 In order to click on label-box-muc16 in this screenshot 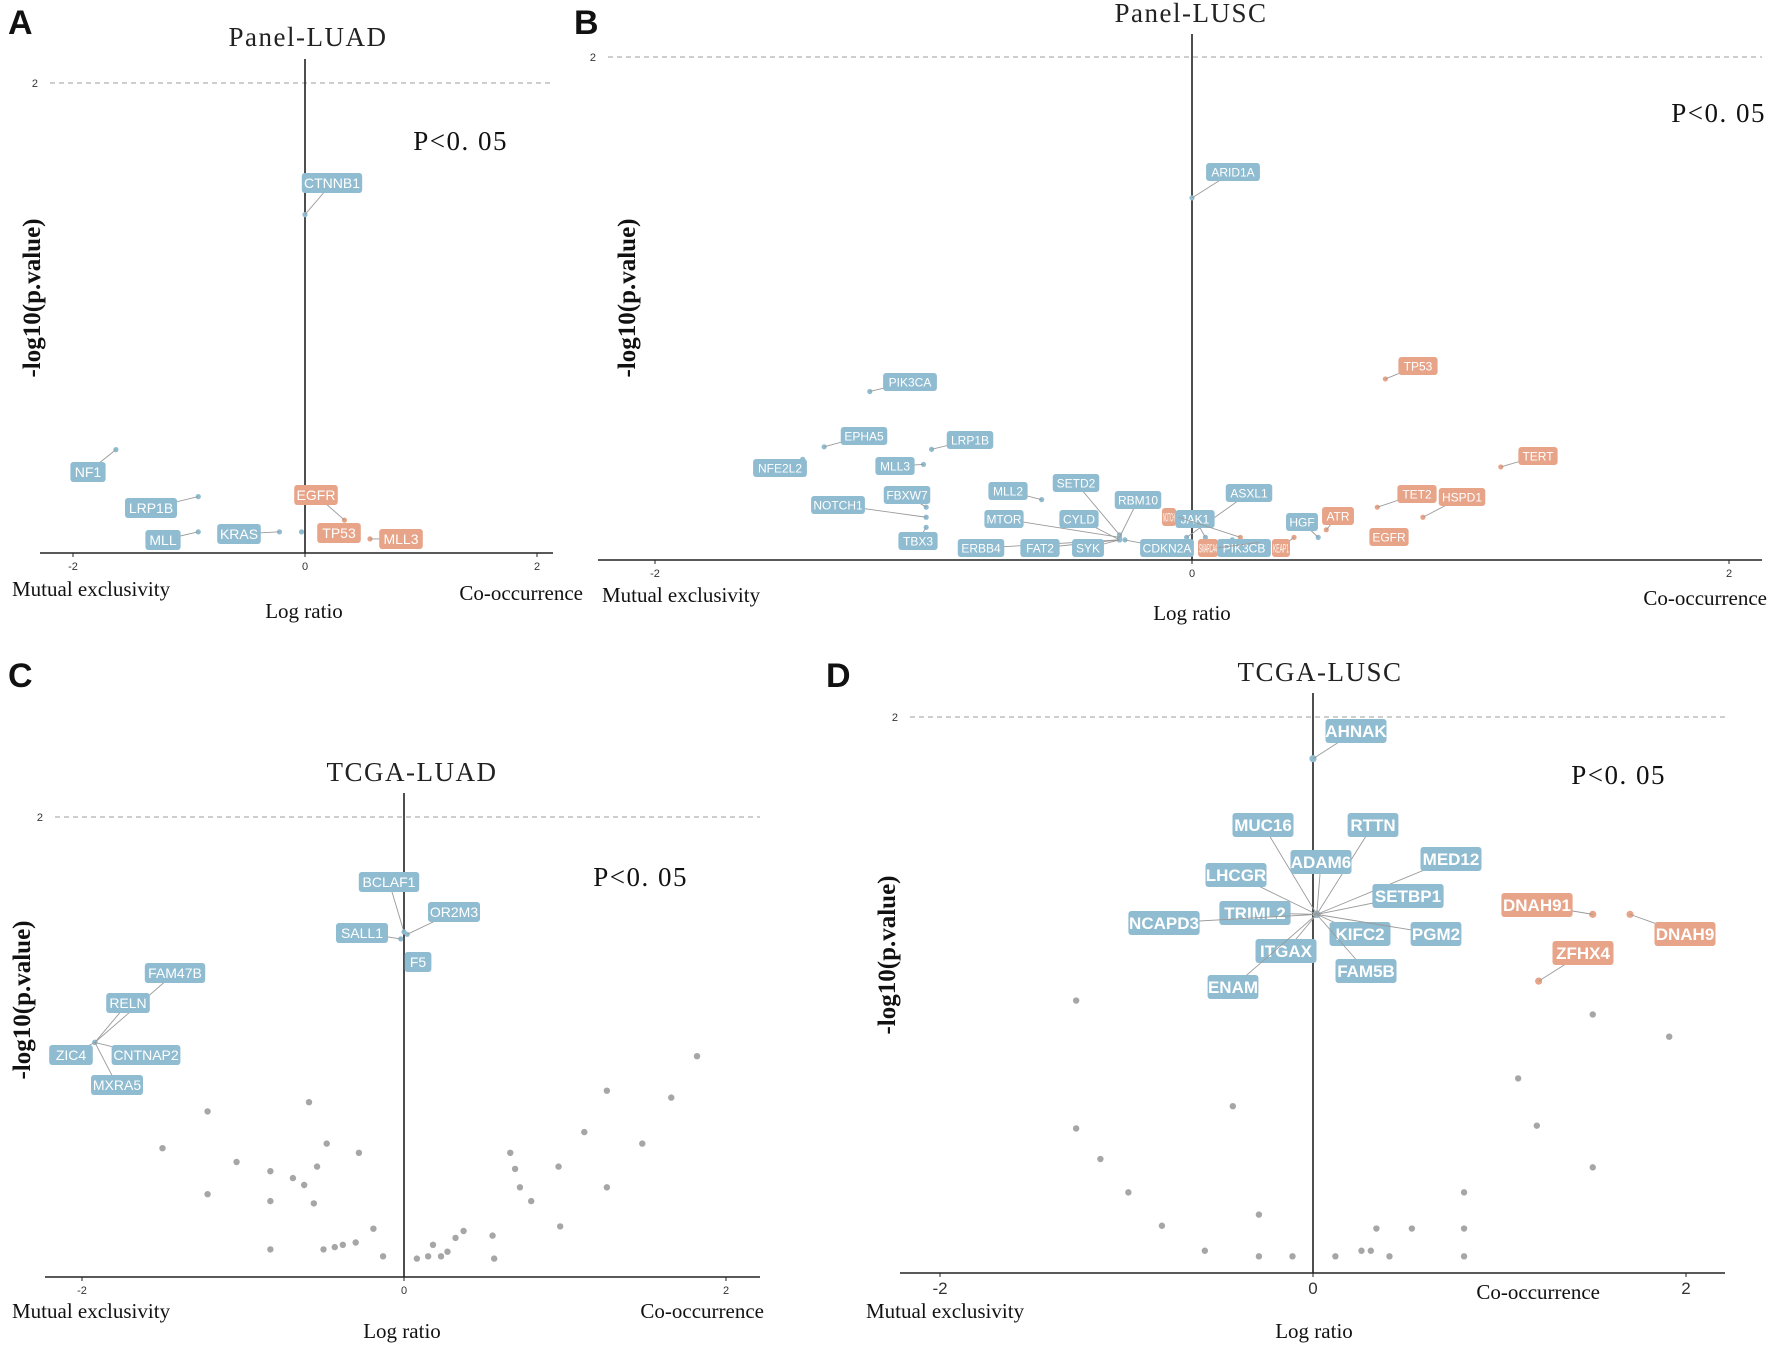, I will do `click(1263, 825)`.